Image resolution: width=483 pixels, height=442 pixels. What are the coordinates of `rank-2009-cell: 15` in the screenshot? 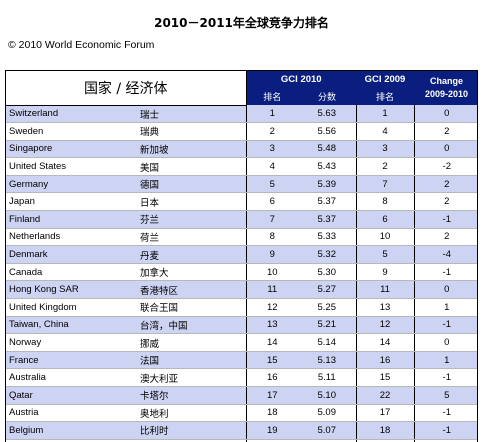 It's located at (385, 377).